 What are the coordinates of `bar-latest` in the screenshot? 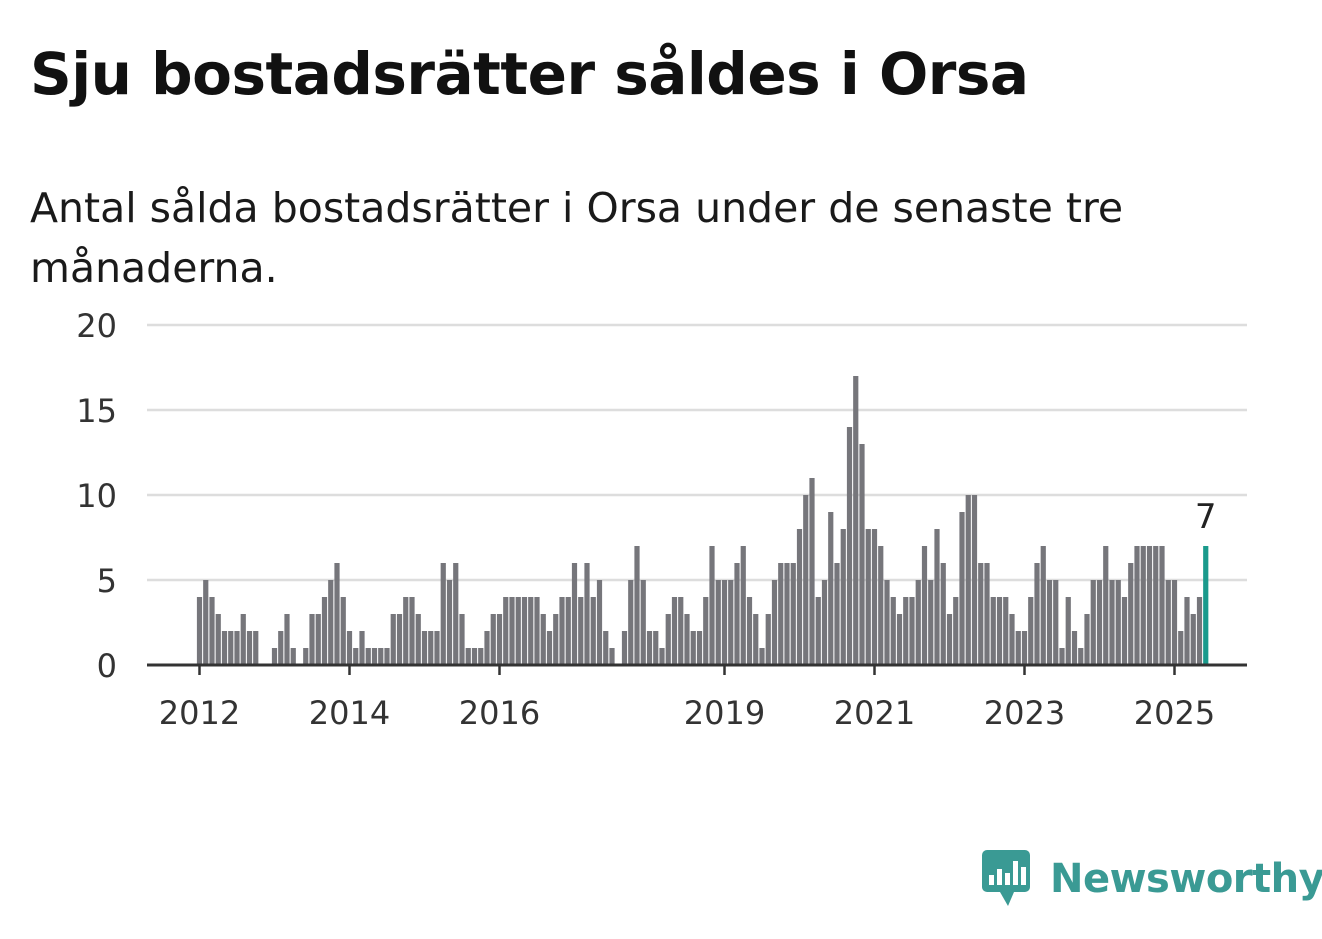 It's located at (1206, 605).